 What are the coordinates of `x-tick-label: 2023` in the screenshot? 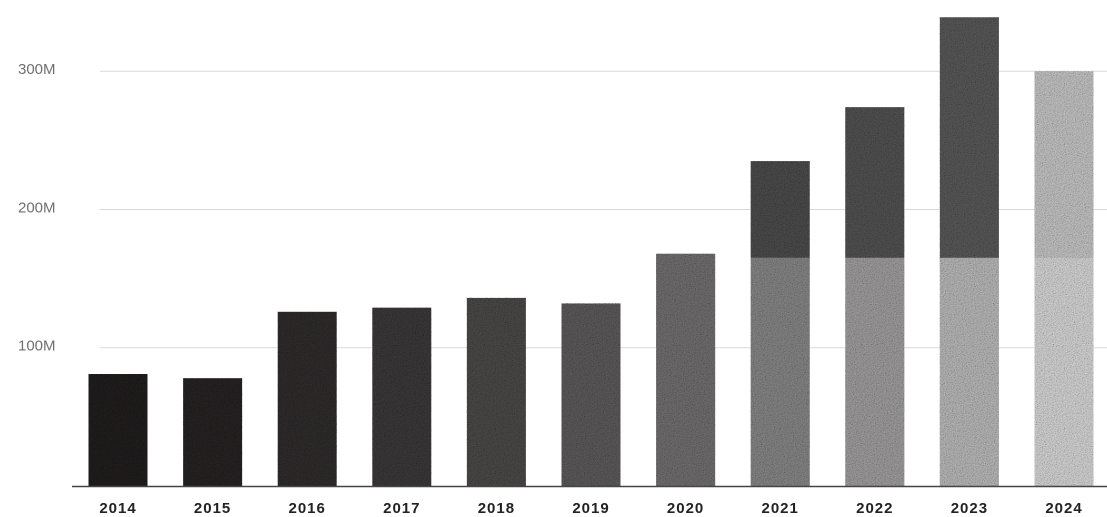 It's located at (969, 508).